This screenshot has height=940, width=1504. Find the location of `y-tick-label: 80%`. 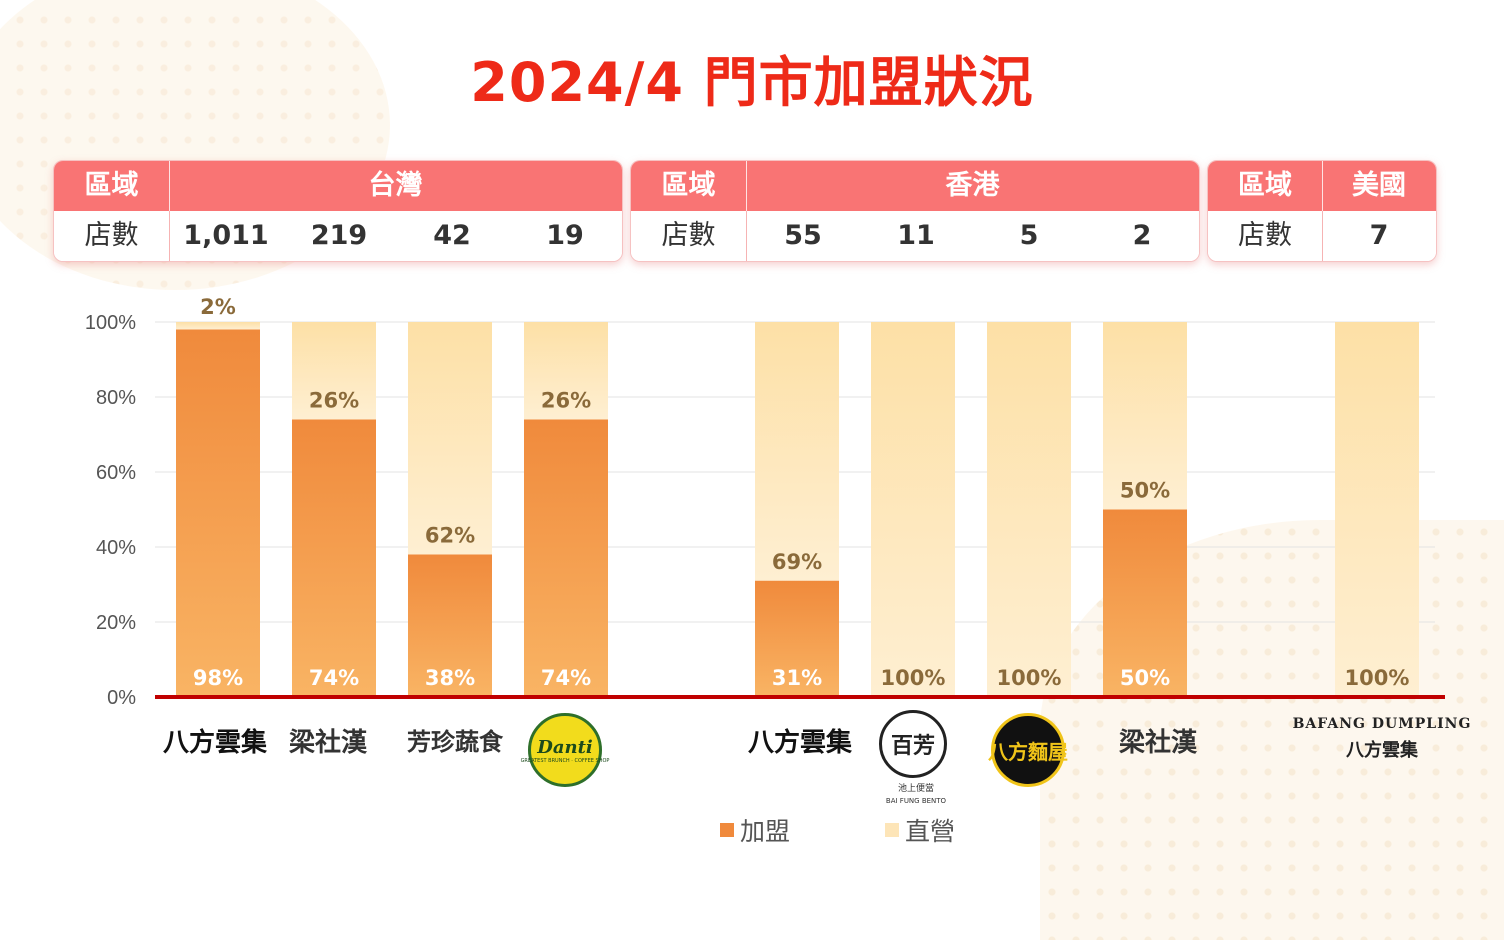

y-tick-label: 80% is located at coordinates (116, 398).